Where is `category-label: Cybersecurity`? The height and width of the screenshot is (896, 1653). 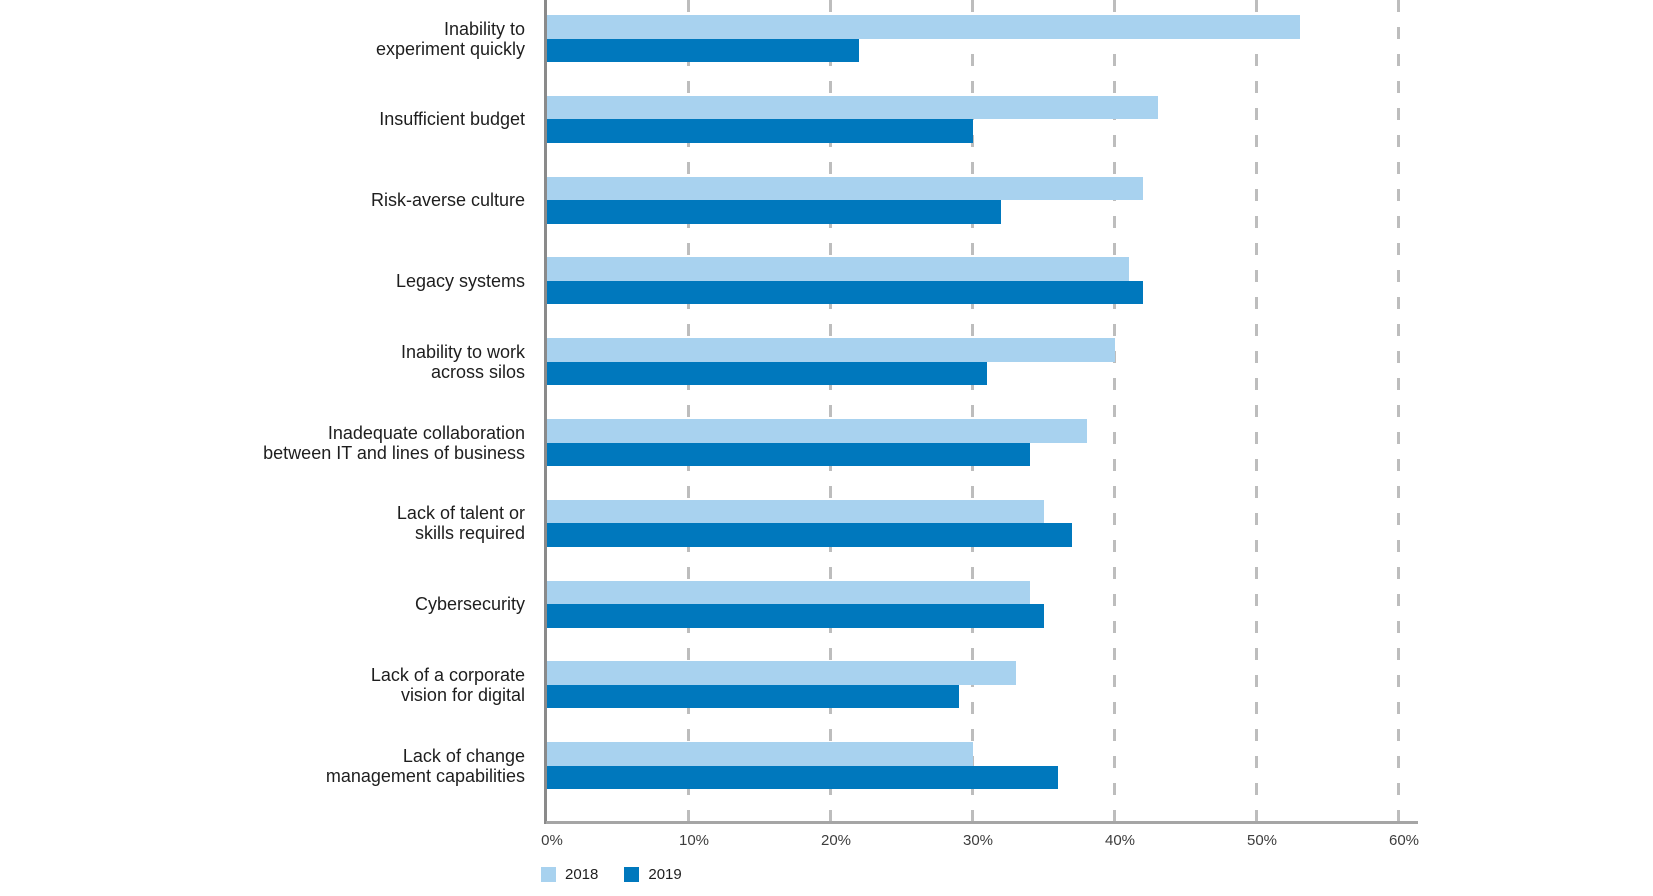
category-label: Cybersecurity is located at coordinates (469, 604).